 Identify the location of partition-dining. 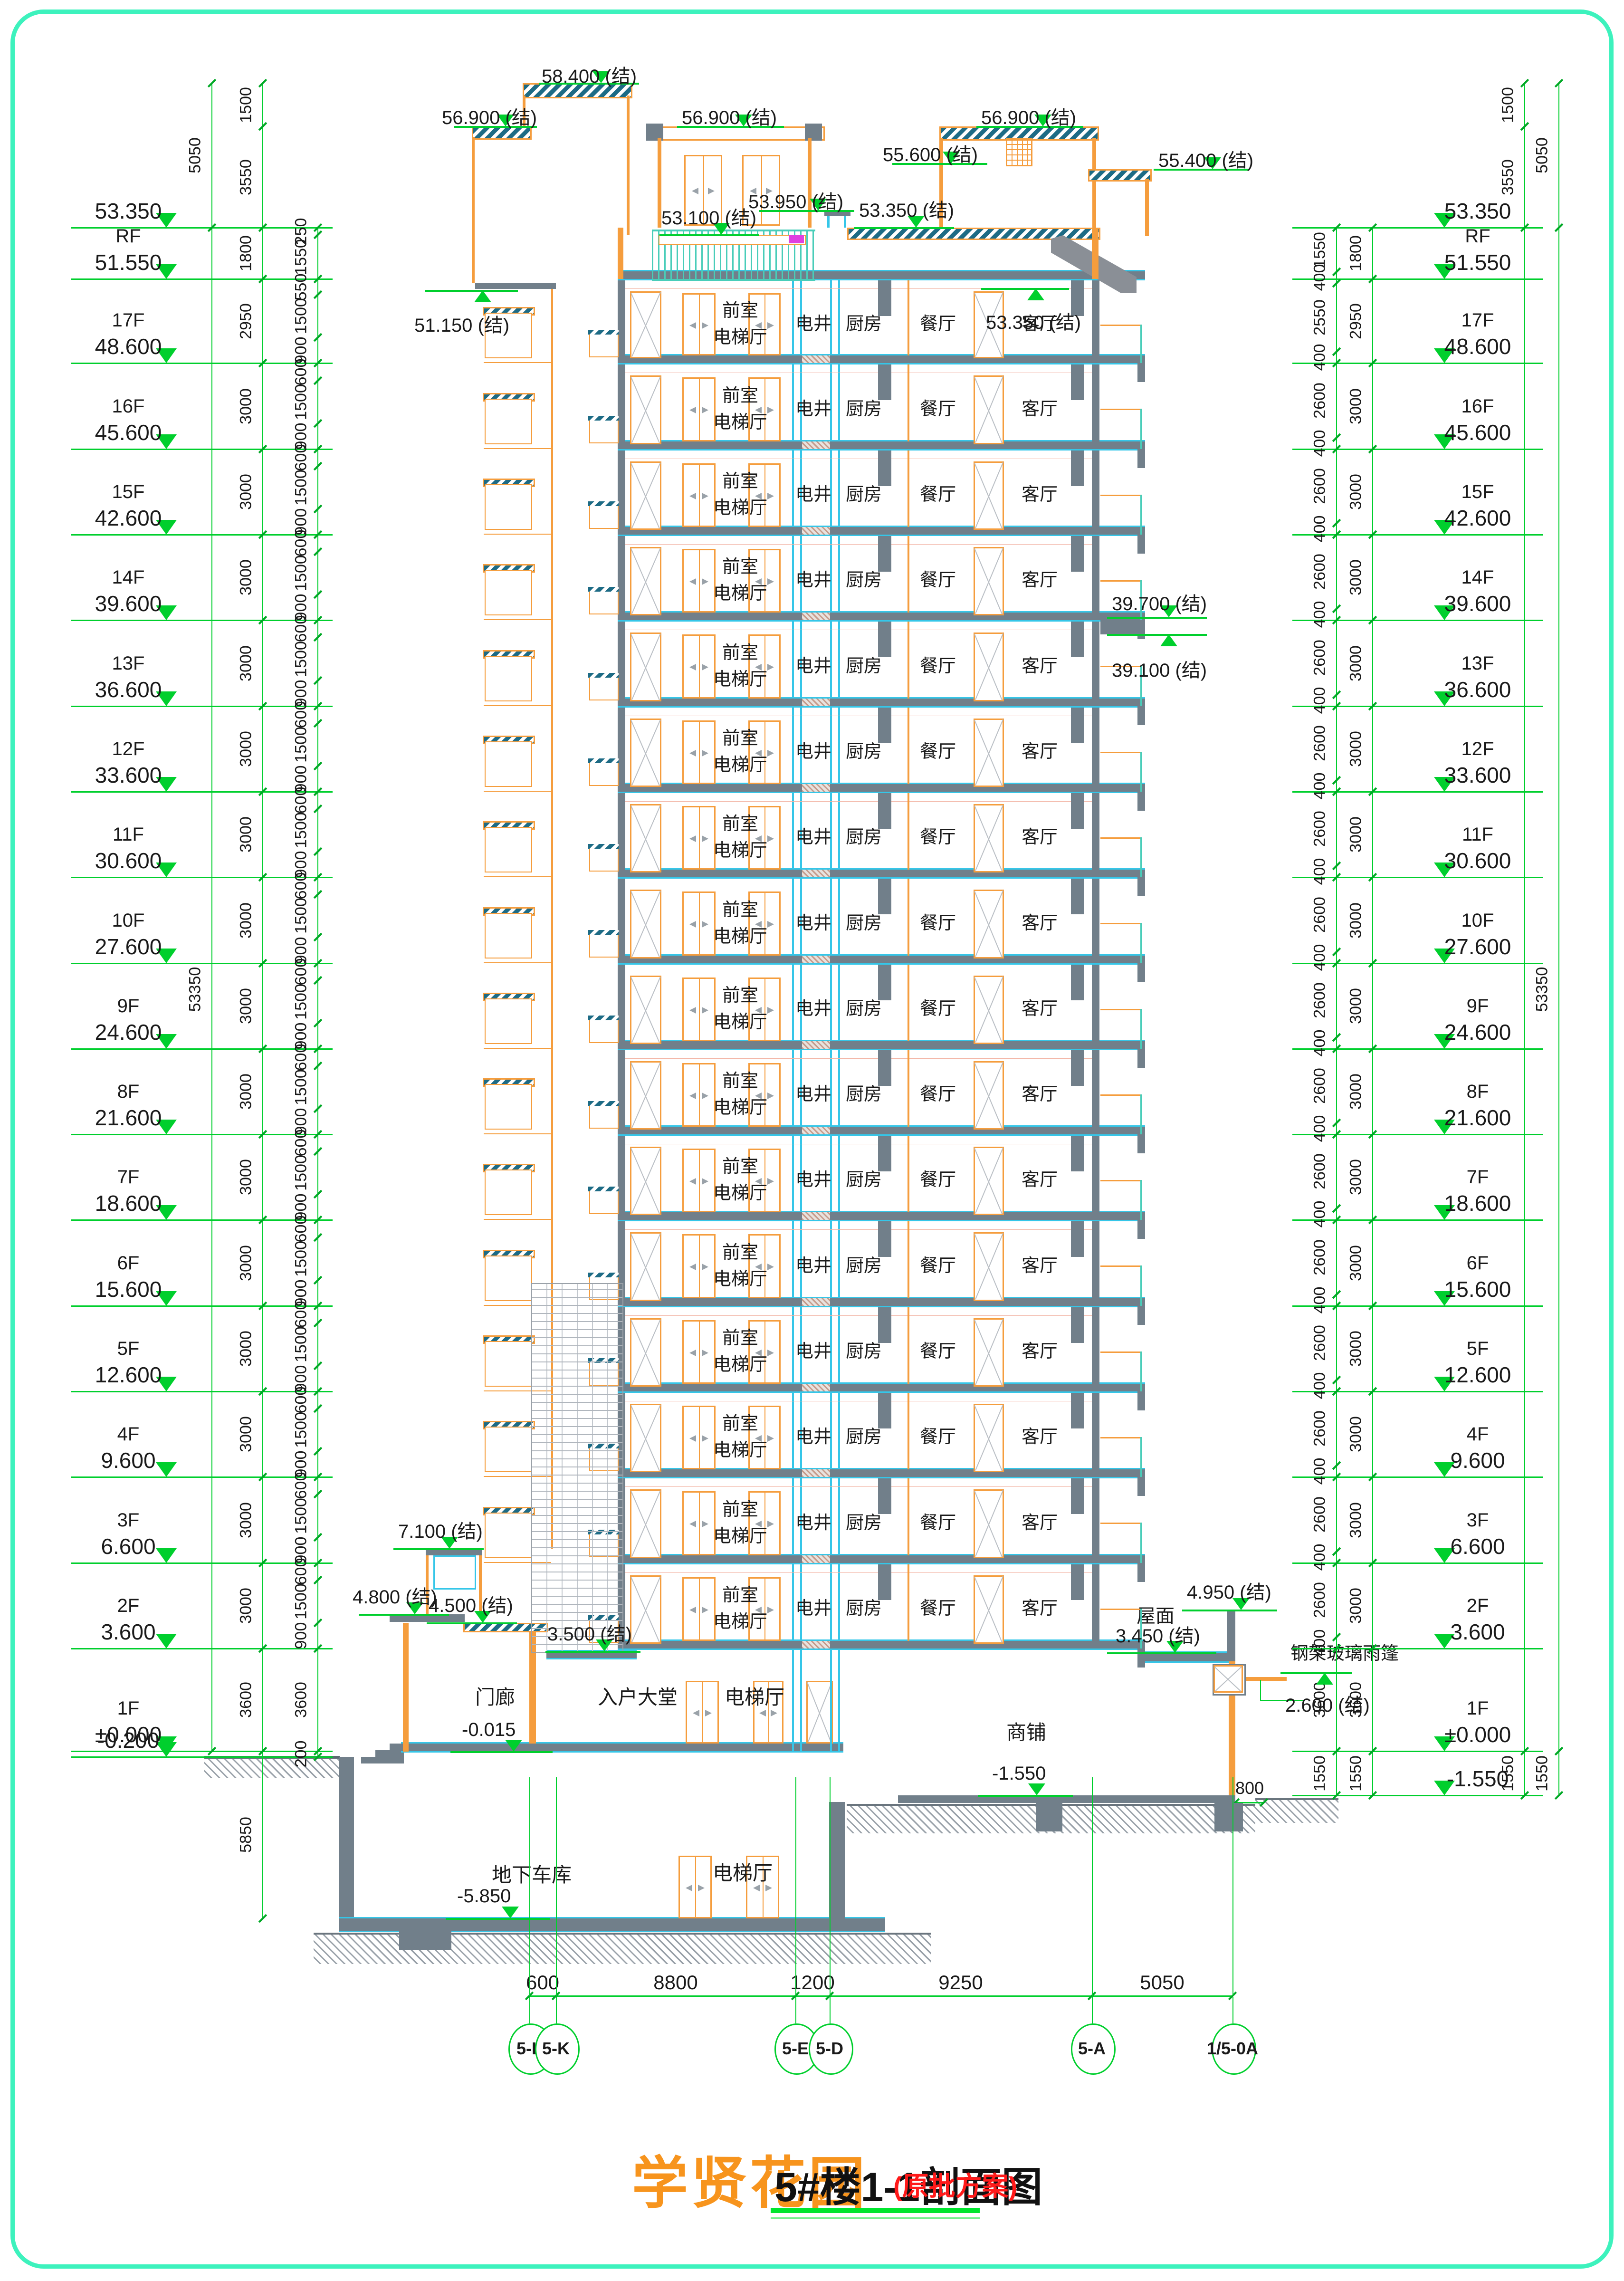
(908, 574).